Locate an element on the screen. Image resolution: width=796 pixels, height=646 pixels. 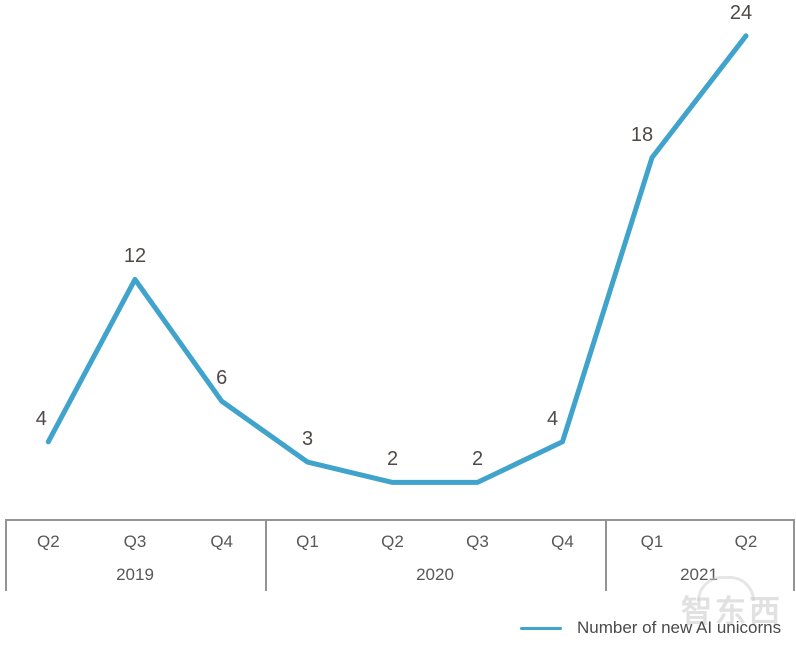
legend-label: Number of new AI unicorns is located at coordinates (679, 627).